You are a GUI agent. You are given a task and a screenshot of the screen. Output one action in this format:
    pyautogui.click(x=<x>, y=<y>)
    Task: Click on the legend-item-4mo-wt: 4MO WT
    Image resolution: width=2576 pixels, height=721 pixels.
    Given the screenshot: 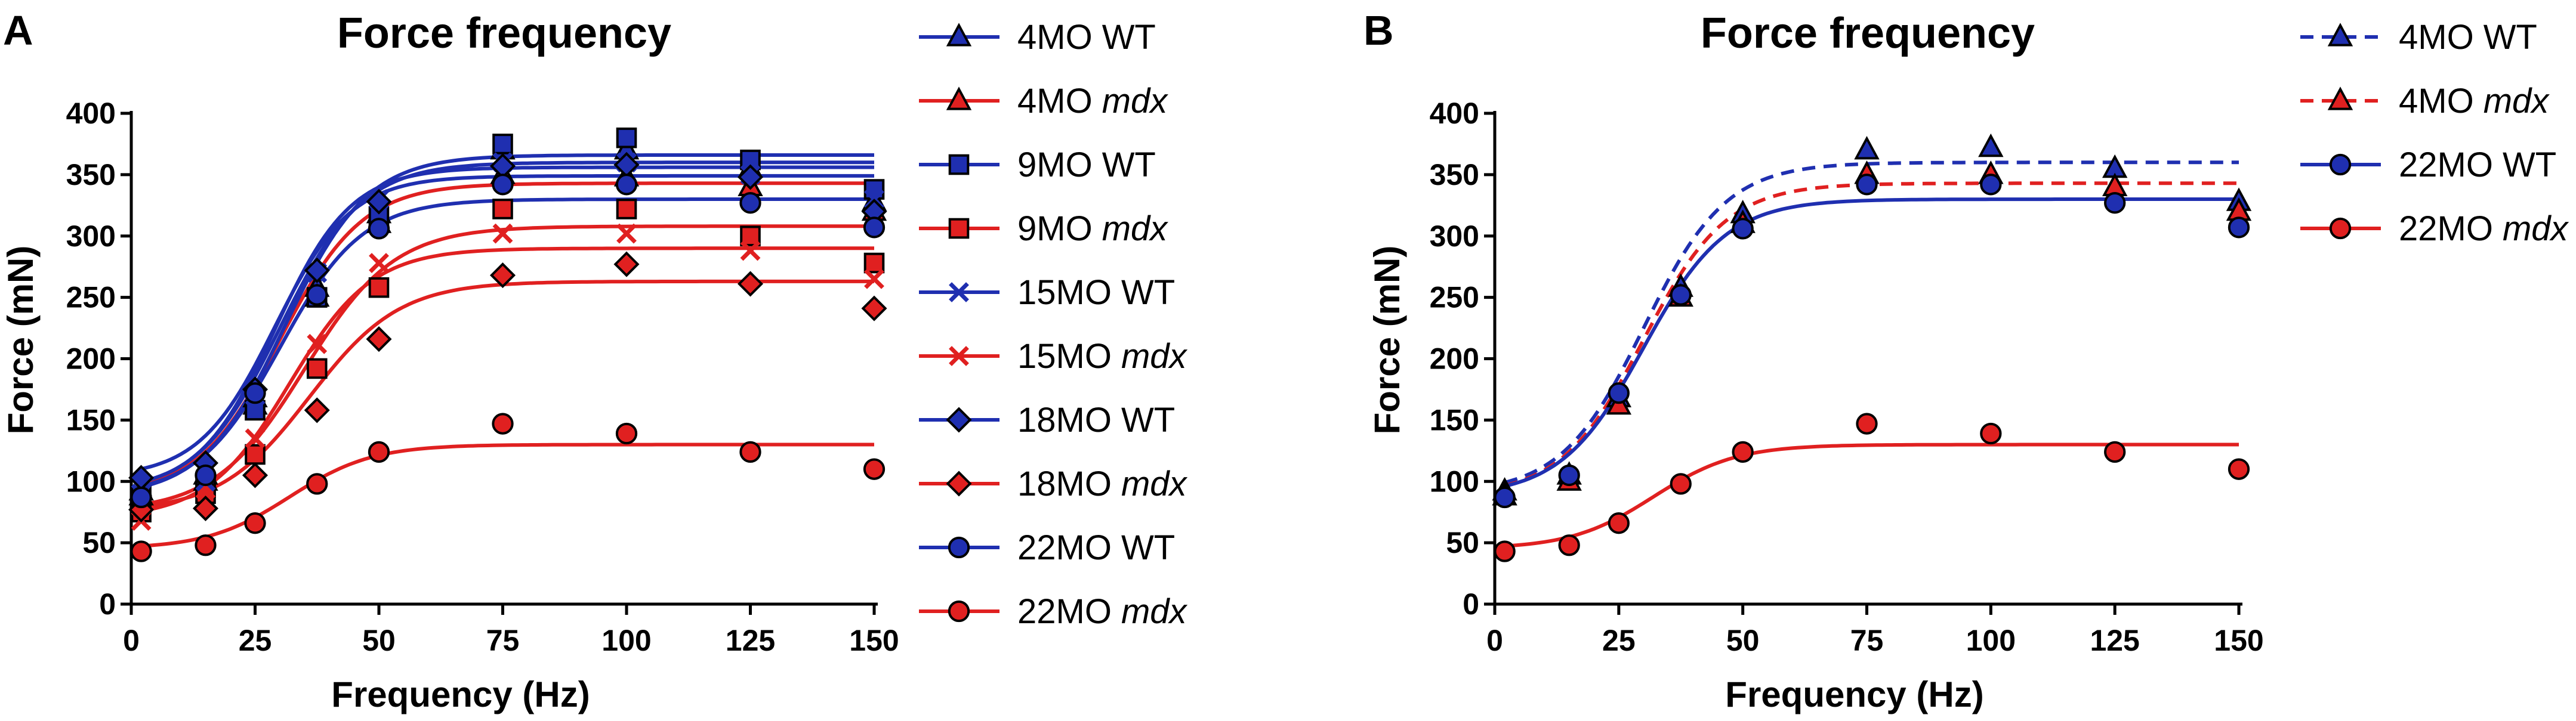 What is the action you would take?
    pyautogui.click(x=1038, y=37)
    